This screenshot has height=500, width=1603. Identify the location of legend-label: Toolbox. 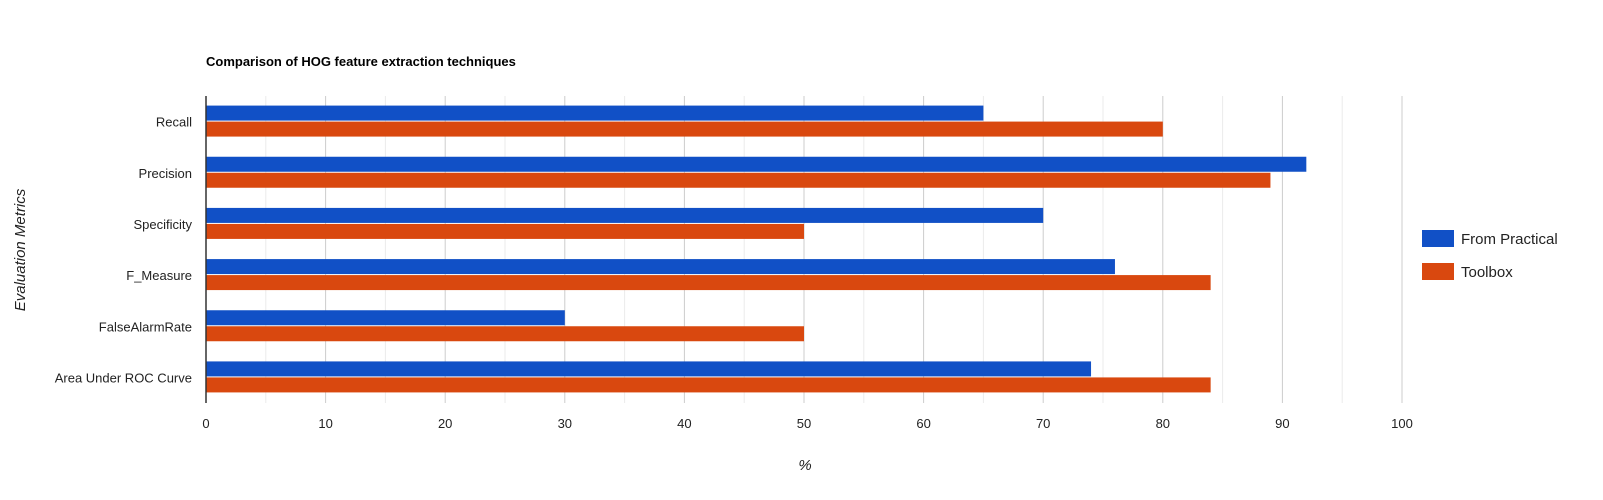
(1487, 272).